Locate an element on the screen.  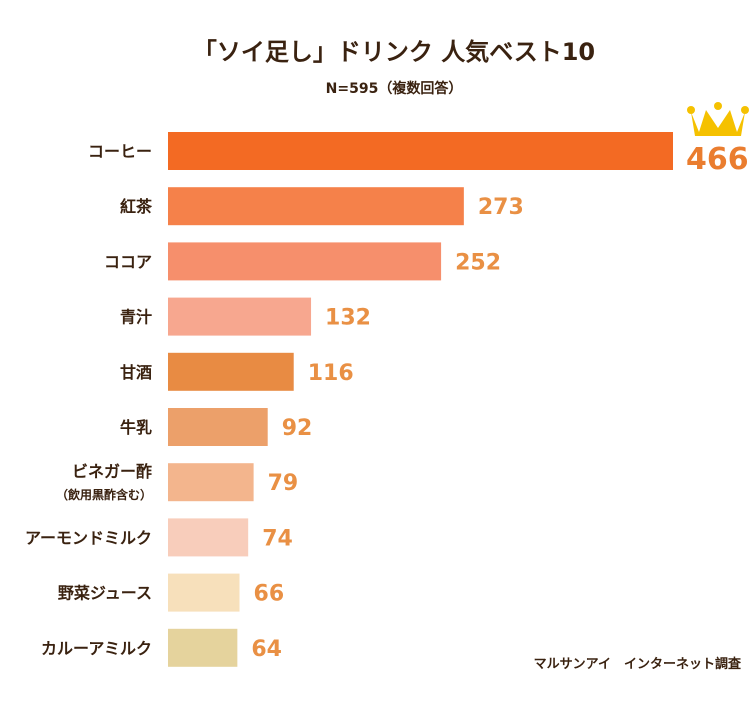
value-label-1: 466 is located at coordinates (717, 159).